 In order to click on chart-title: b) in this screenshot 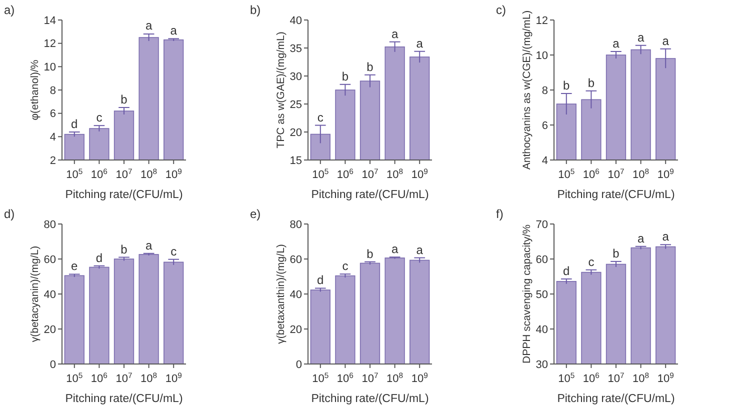, I will do `click(255, 10)`.